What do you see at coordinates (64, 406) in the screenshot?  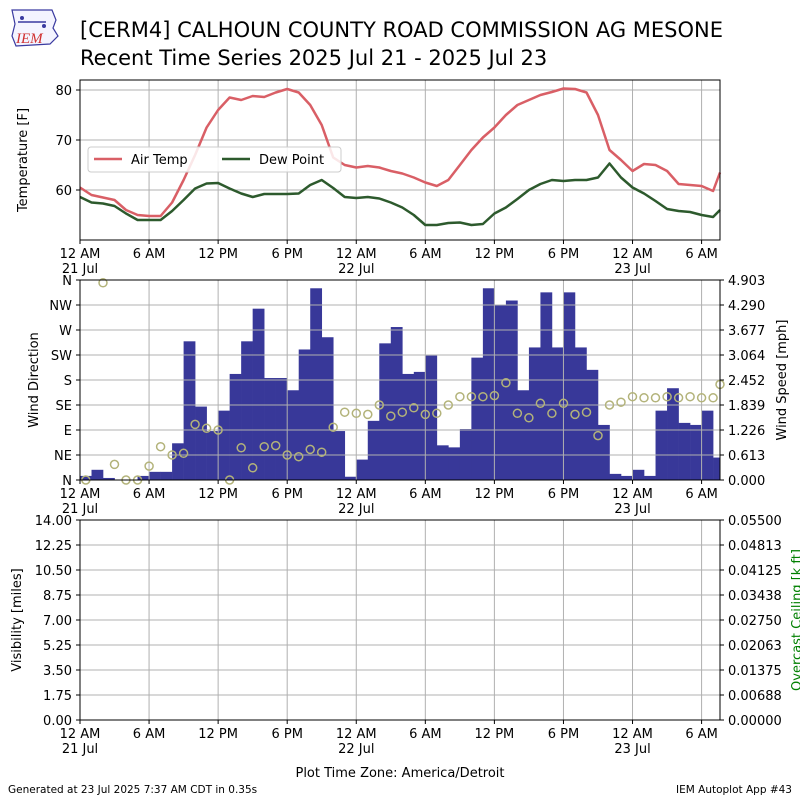 I see `direction-tick-label: SE` at bounding box center [64, 406].